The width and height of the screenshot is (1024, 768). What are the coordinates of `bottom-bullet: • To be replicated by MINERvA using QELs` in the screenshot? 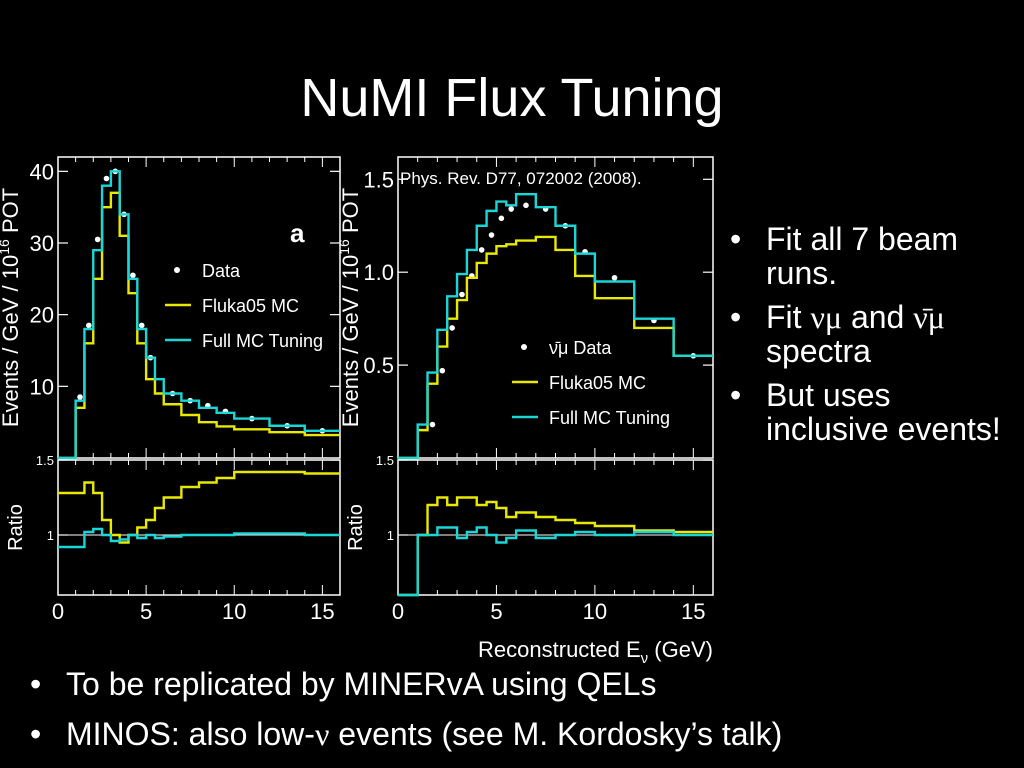 It's located at (525, 684).